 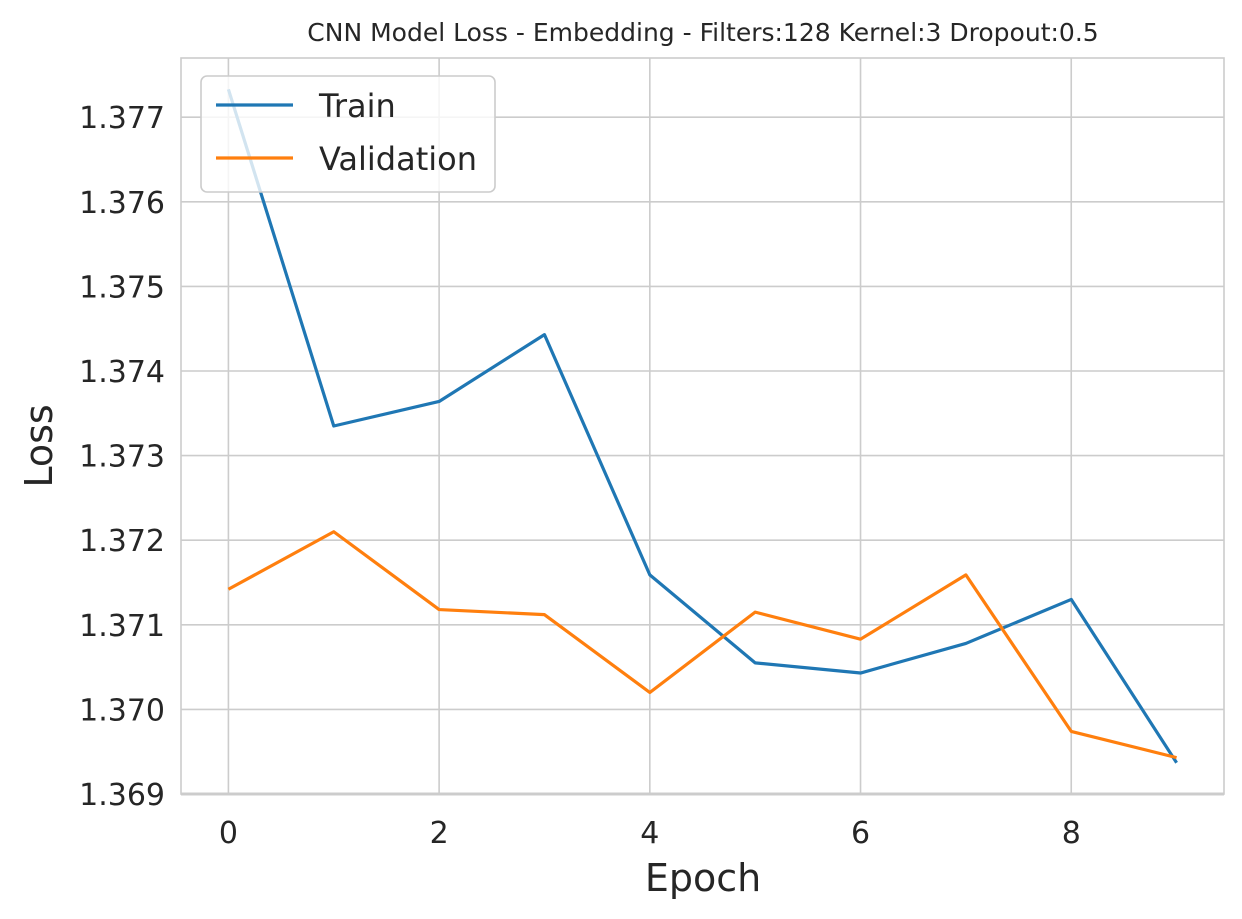 What do you see at coordinates (122, 118) in the screenshot?
I see `y-tick-label: 1.377` at bounding box center [122, 118].